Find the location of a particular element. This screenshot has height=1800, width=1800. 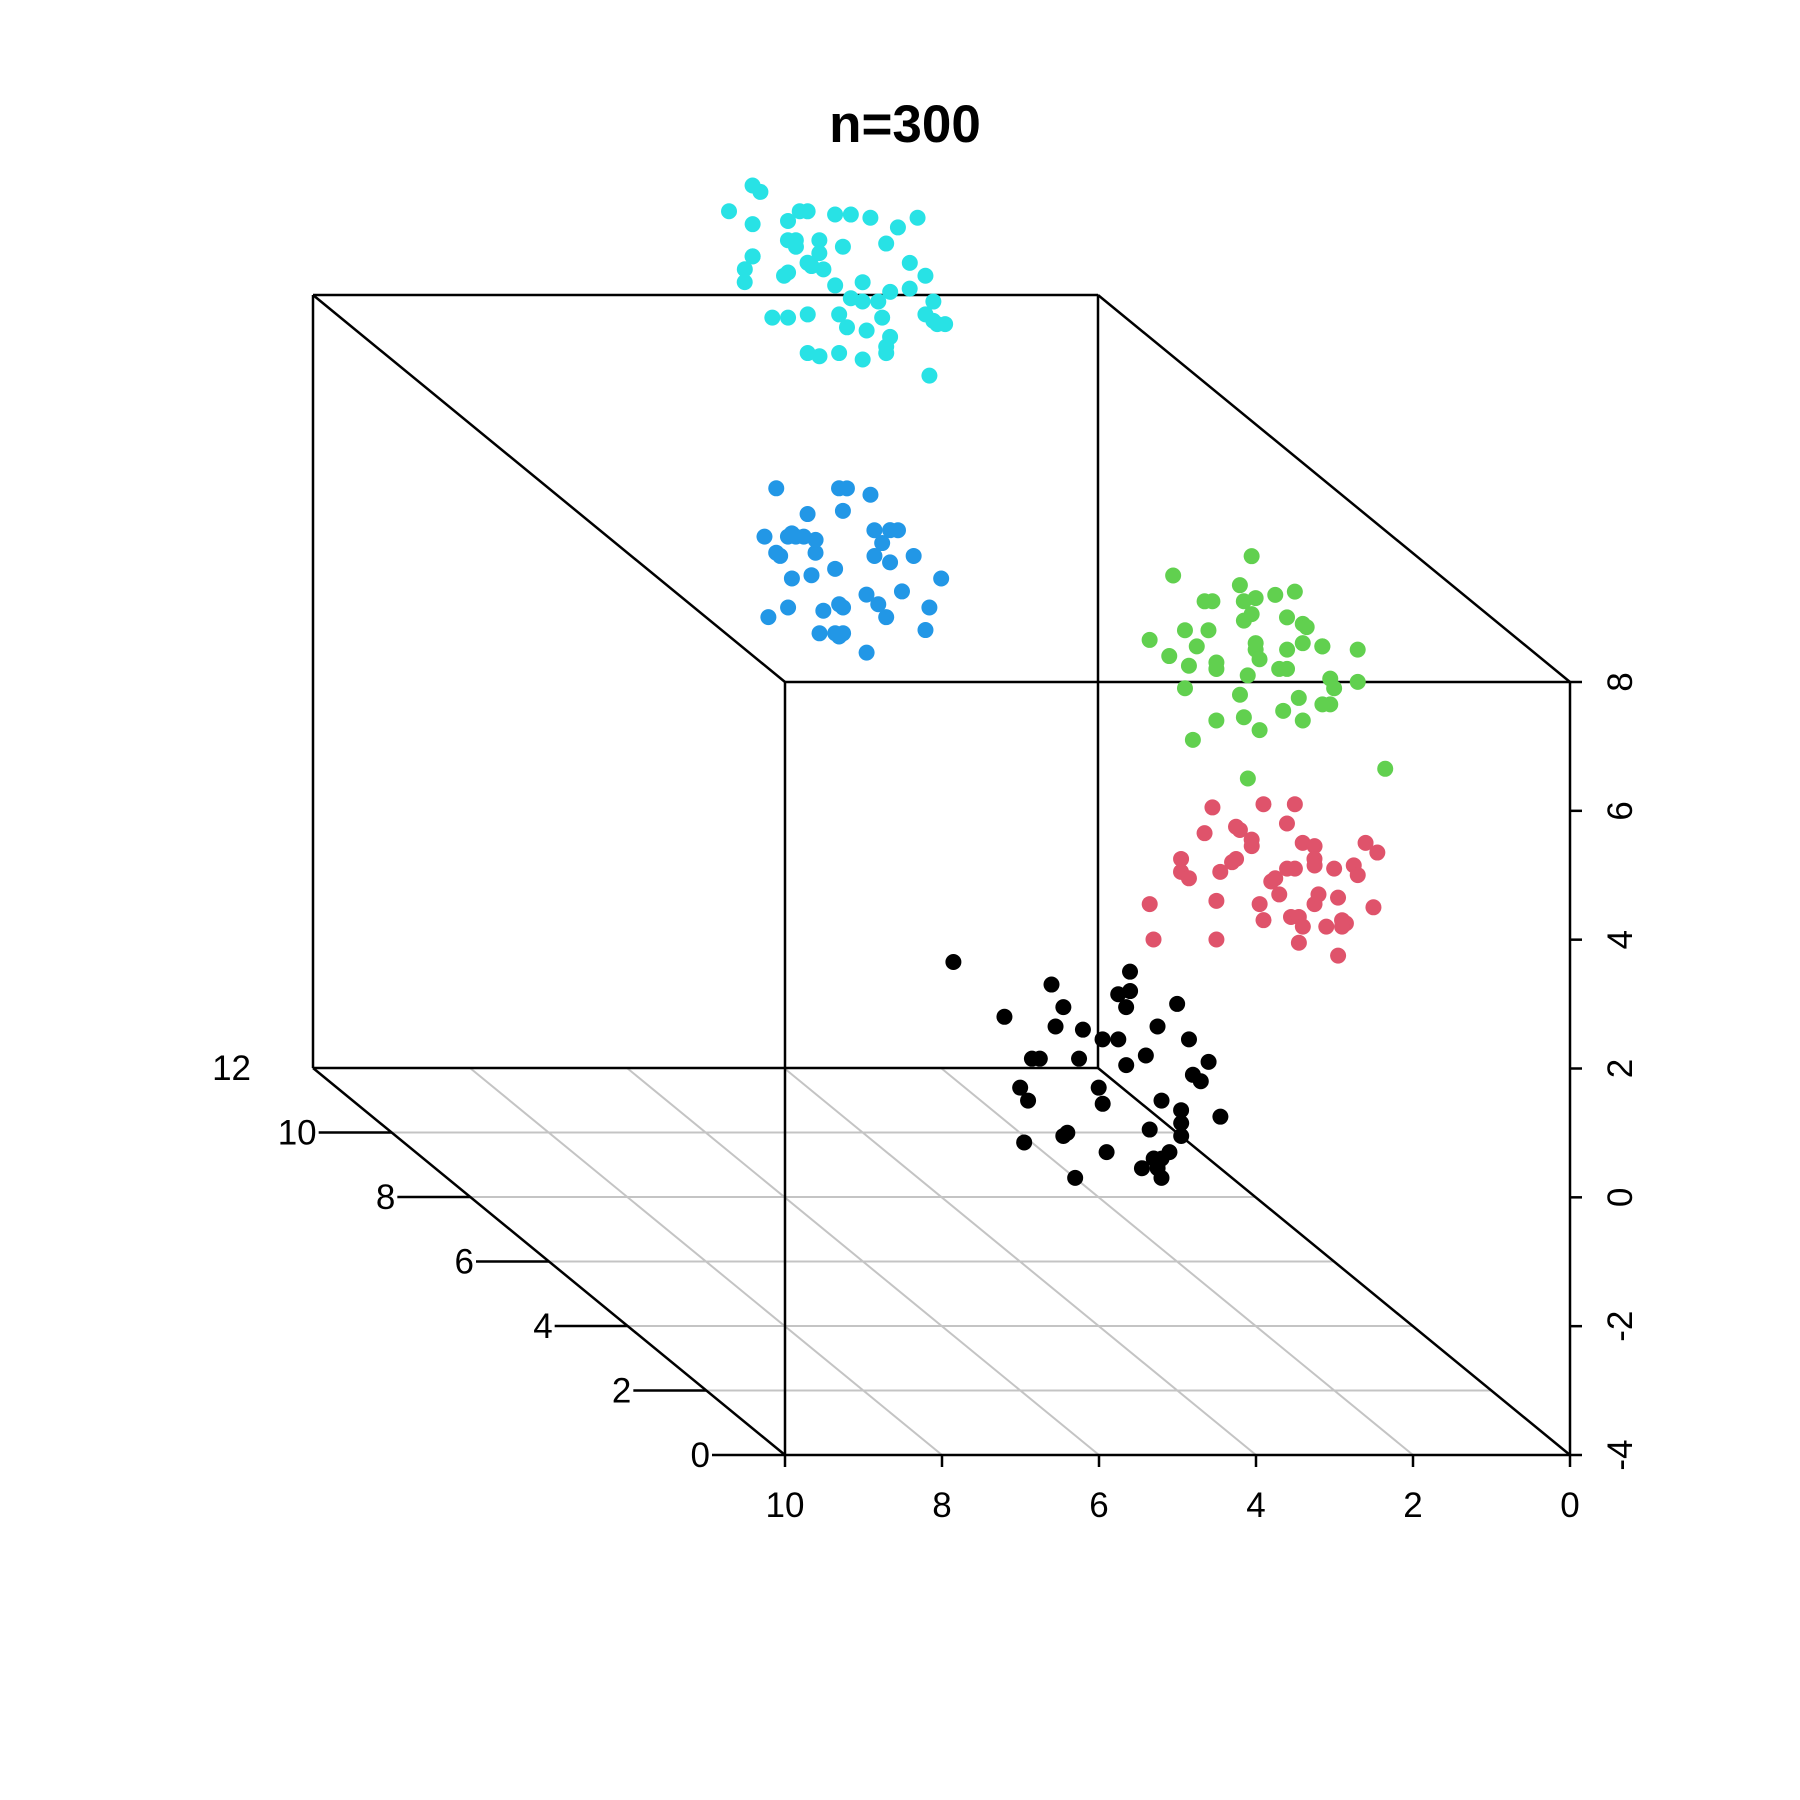

x-axis-tick-label: 6 is located at coordinates (1098, 1505).